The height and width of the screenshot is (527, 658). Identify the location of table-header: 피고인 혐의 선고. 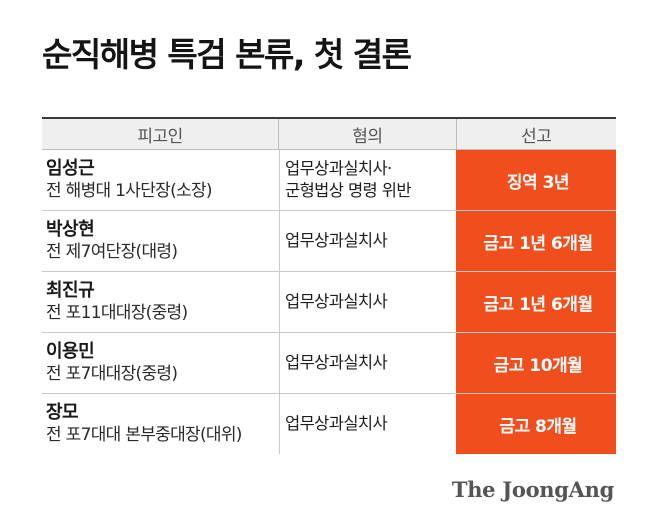
(329, 133).